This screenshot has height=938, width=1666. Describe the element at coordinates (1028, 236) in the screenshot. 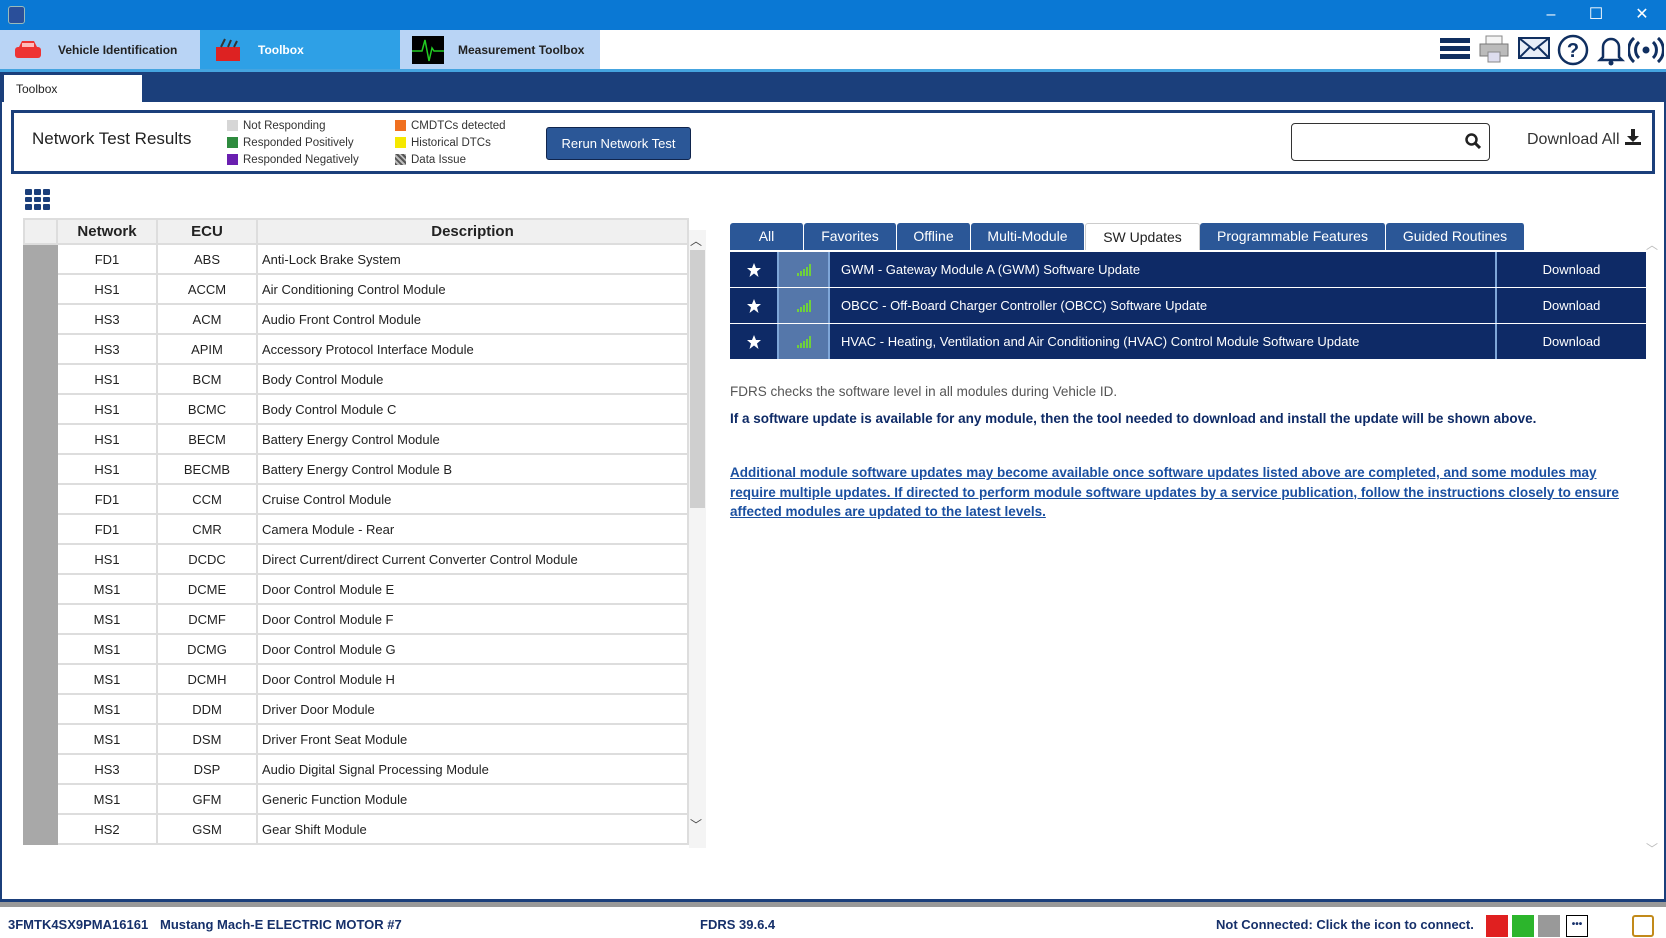

I see `tab-multi-module: Multi-Module` at that location.